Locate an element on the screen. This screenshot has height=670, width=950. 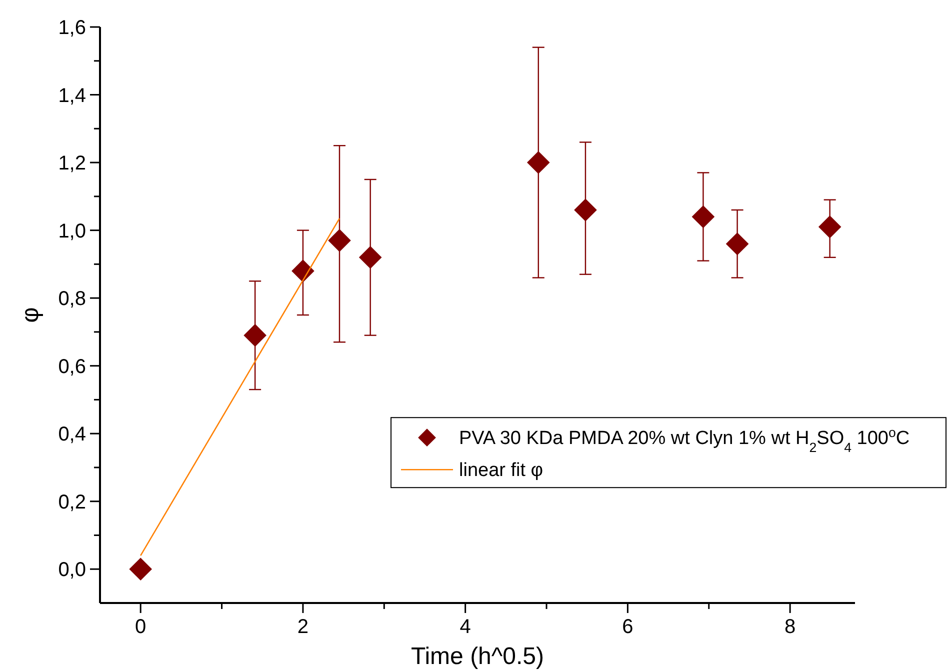
legend-label: linear fit φ is located at coordinates (501, 471).